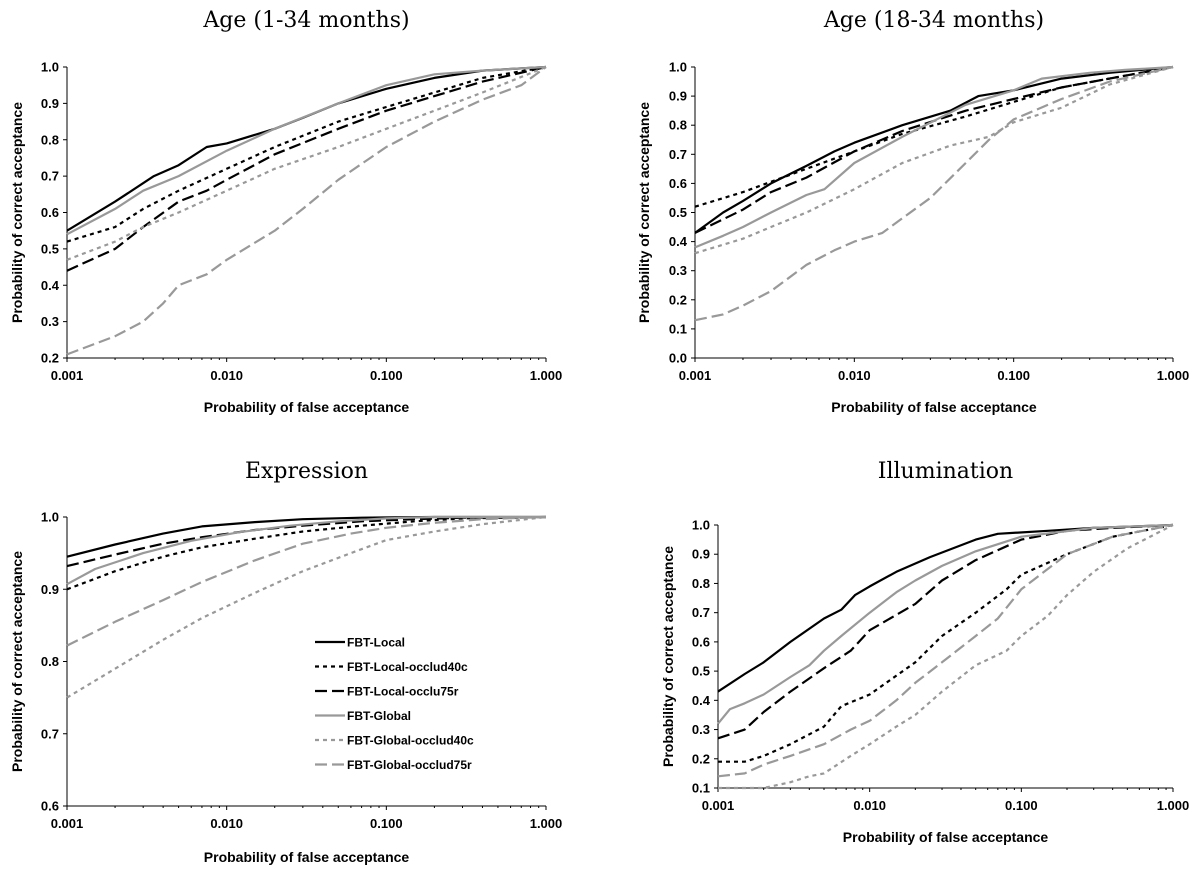 This screenshot has height=869, width=1198. Describe the element at coordinates (410, 741) in the screenshot. I see `legend-label: FBT-Global-occlud40c` at that location.